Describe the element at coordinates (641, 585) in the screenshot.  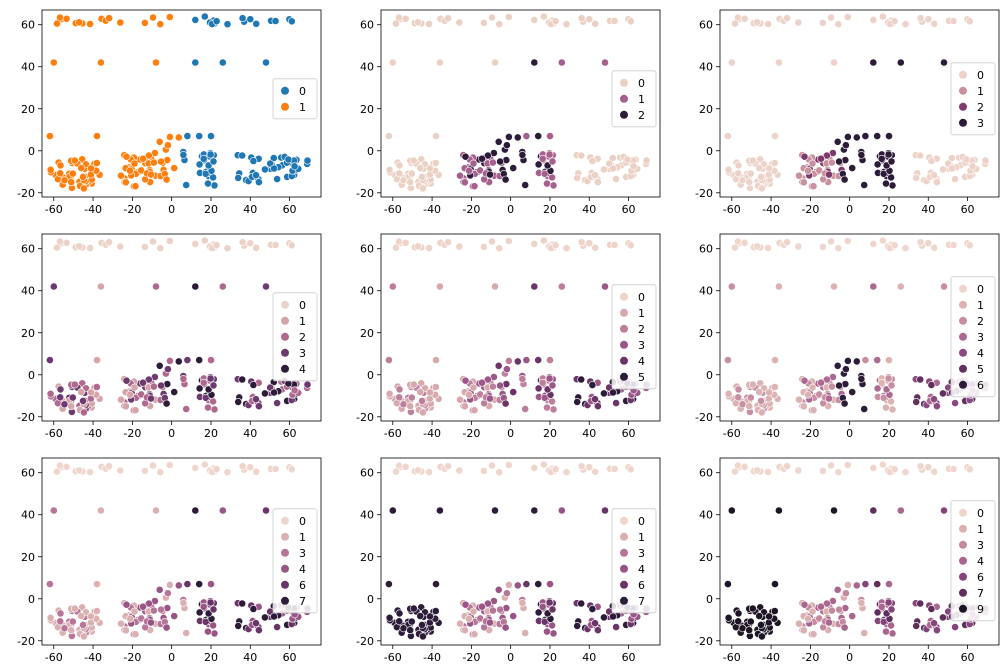
I see `legend-label: 6` at that location.